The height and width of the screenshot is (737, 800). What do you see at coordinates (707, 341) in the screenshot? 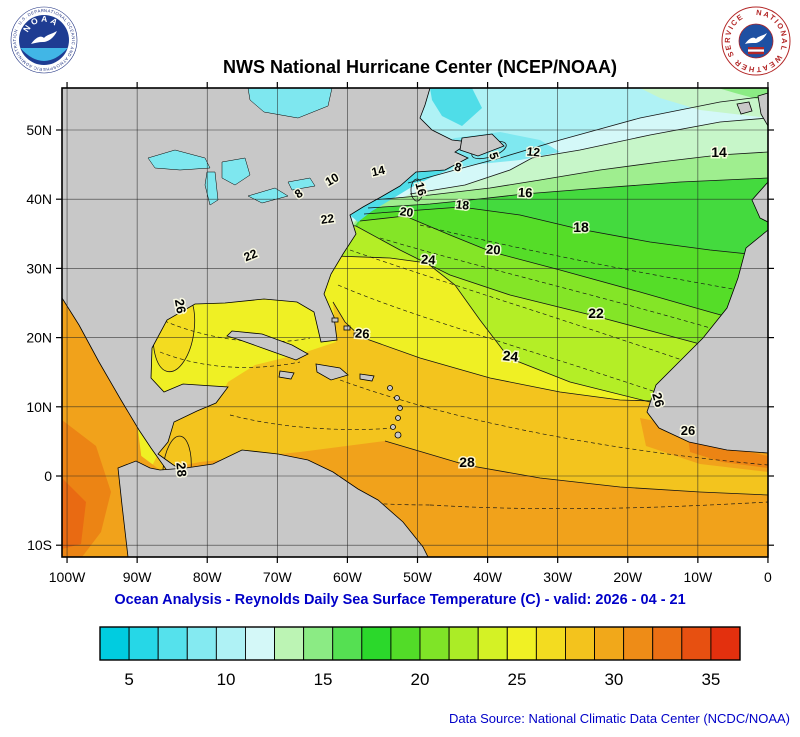
I see `land-africa` at bounding box center [707, 341].